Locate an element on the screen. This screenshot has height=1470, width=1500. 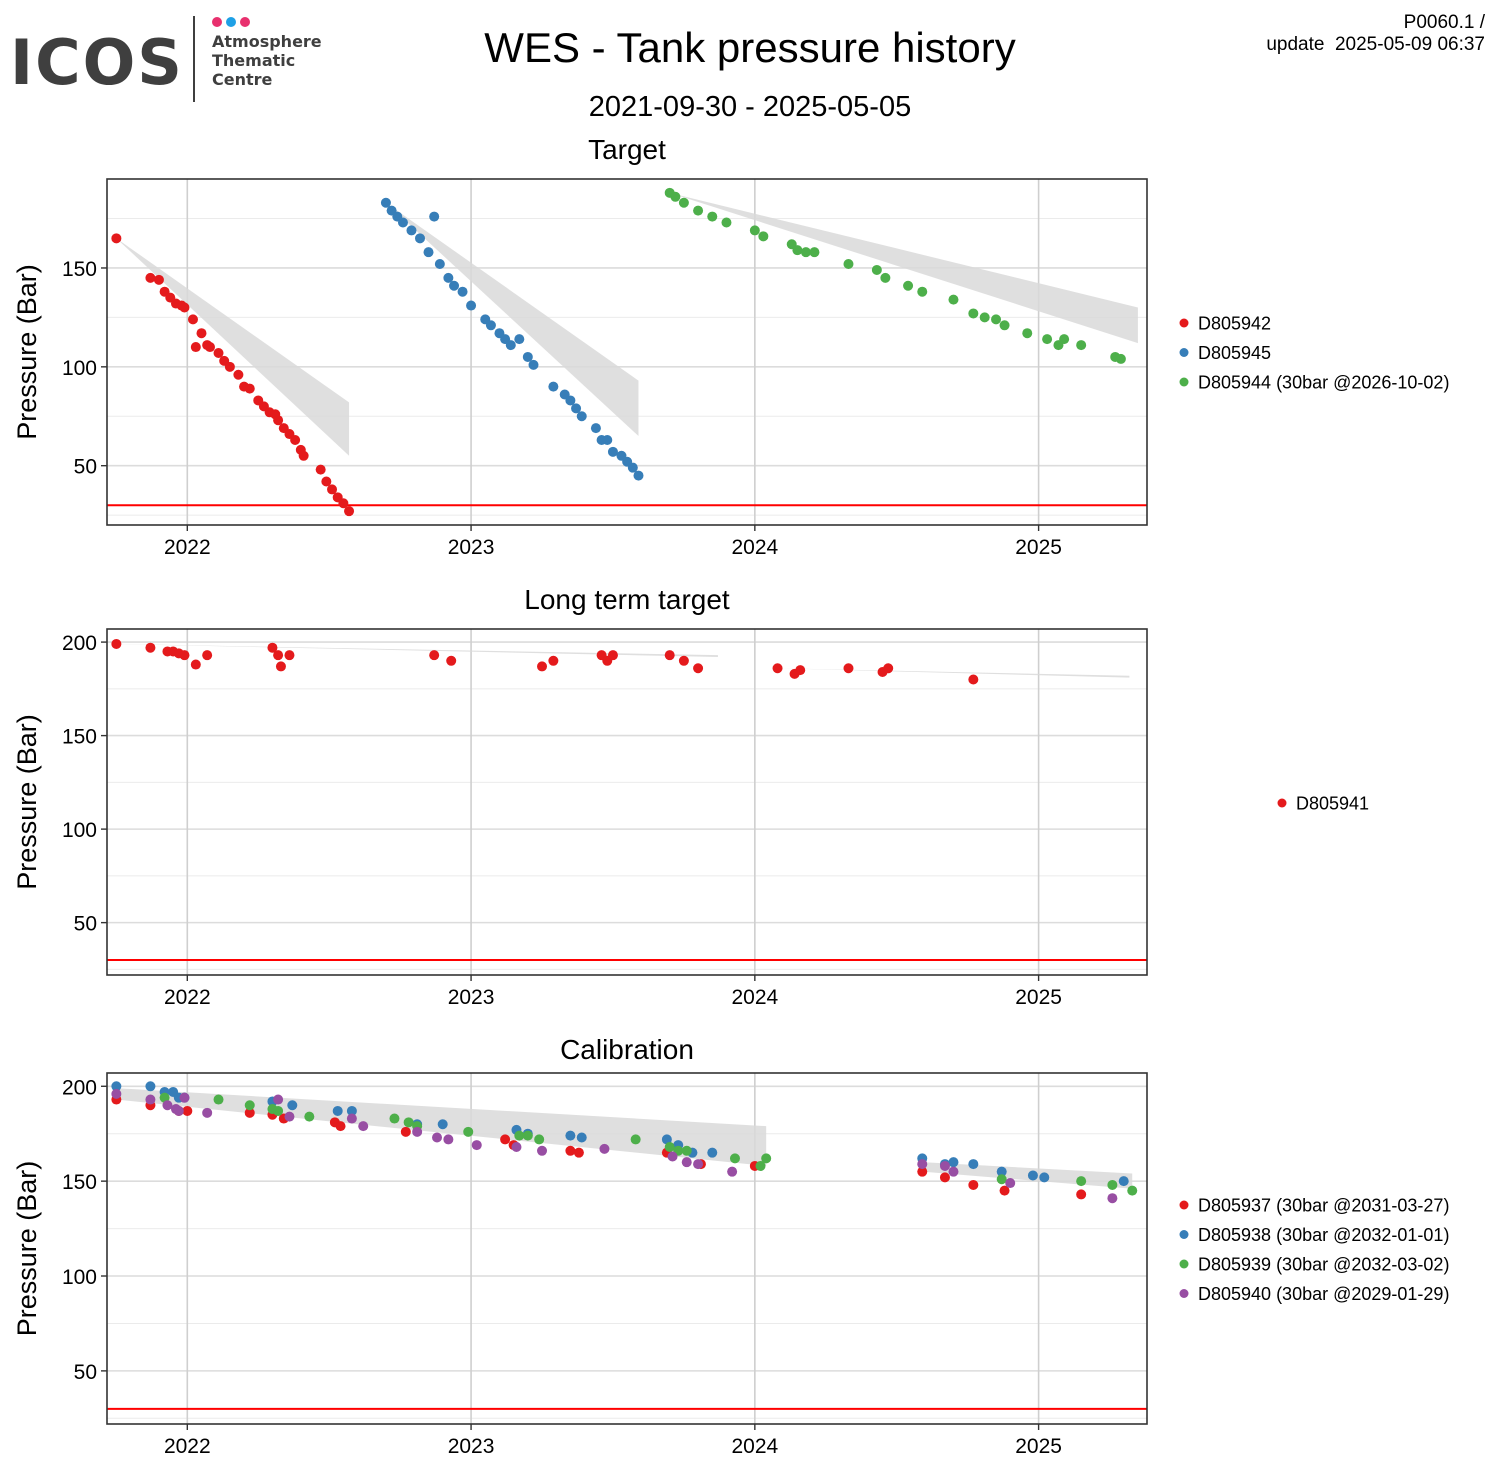
panel-3-x-tick-label: 2023 is located at coordinates (471, 1446).